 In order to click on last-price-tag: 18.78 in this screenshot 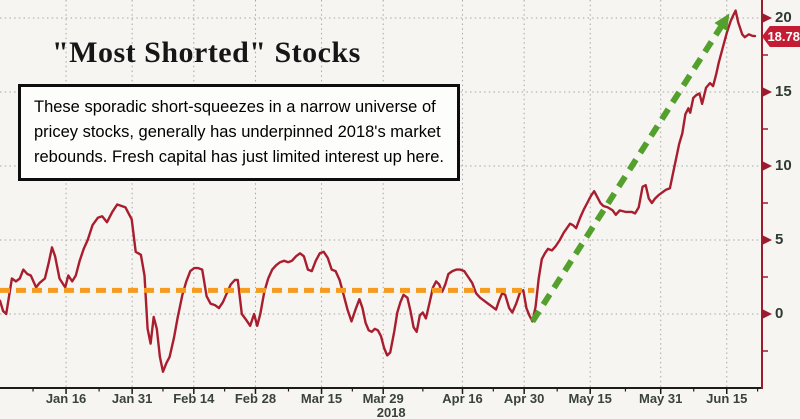, I will do `click(781, 36)`.